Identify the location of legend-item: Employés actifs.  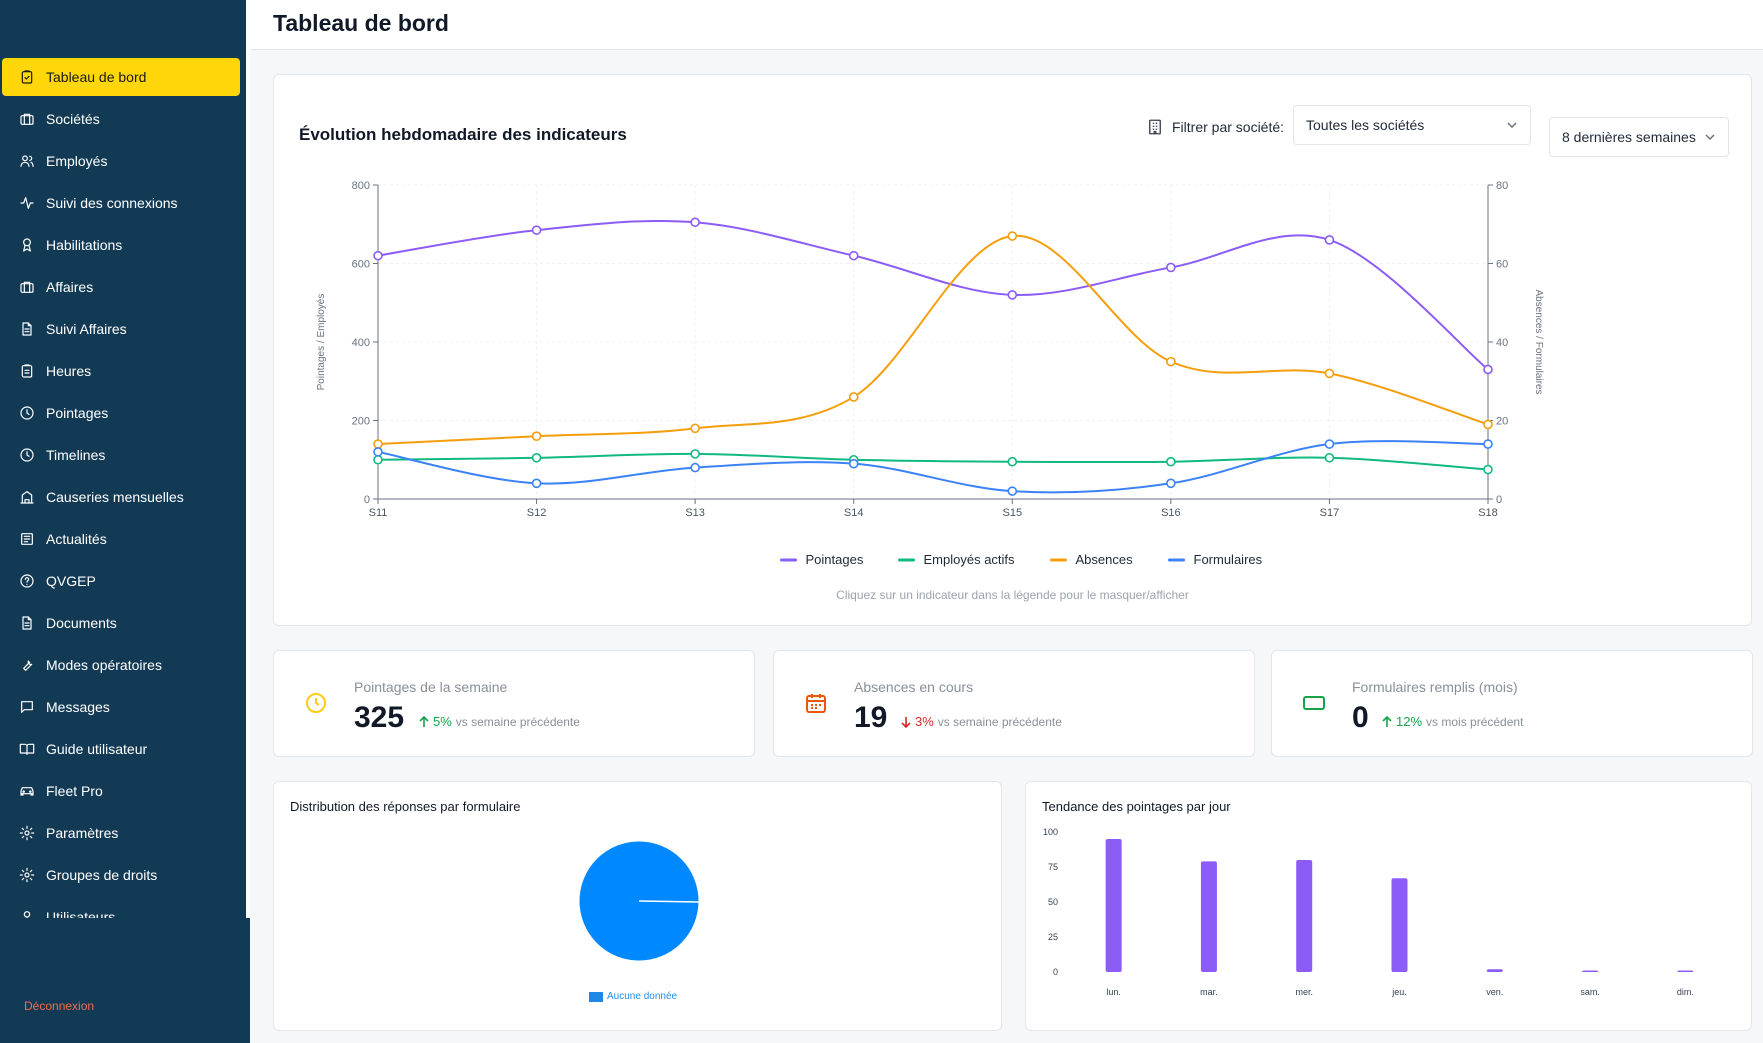
(957, 559).